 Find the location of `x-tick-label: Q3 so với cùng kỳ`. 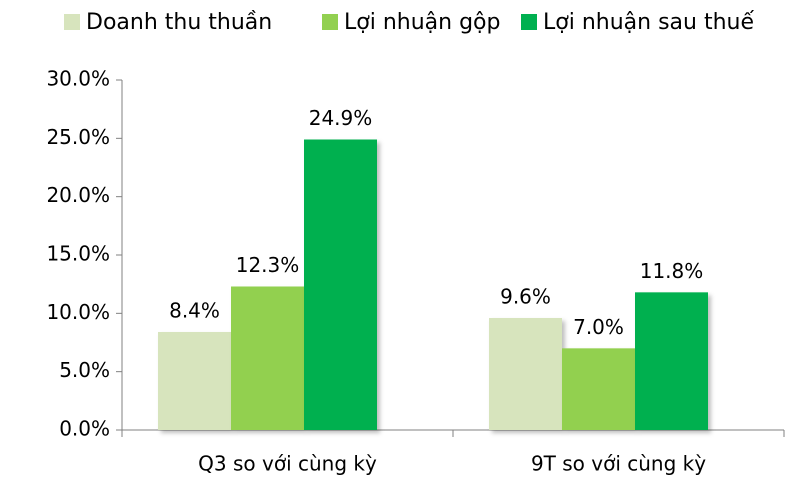

x-tick-label: Q3 so với cùng kỳ is located at coordinates (287, 464).